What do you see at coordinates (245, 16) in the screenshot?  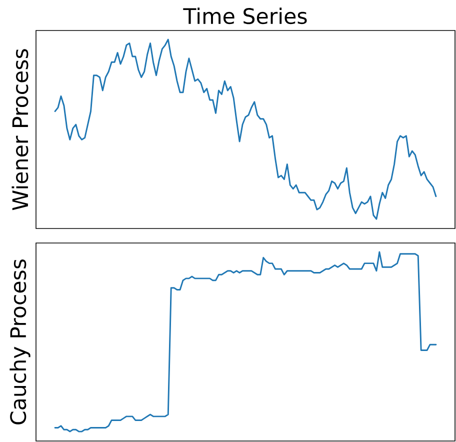 I see `chart-title: Time Series` at bounding box center [245, 16].